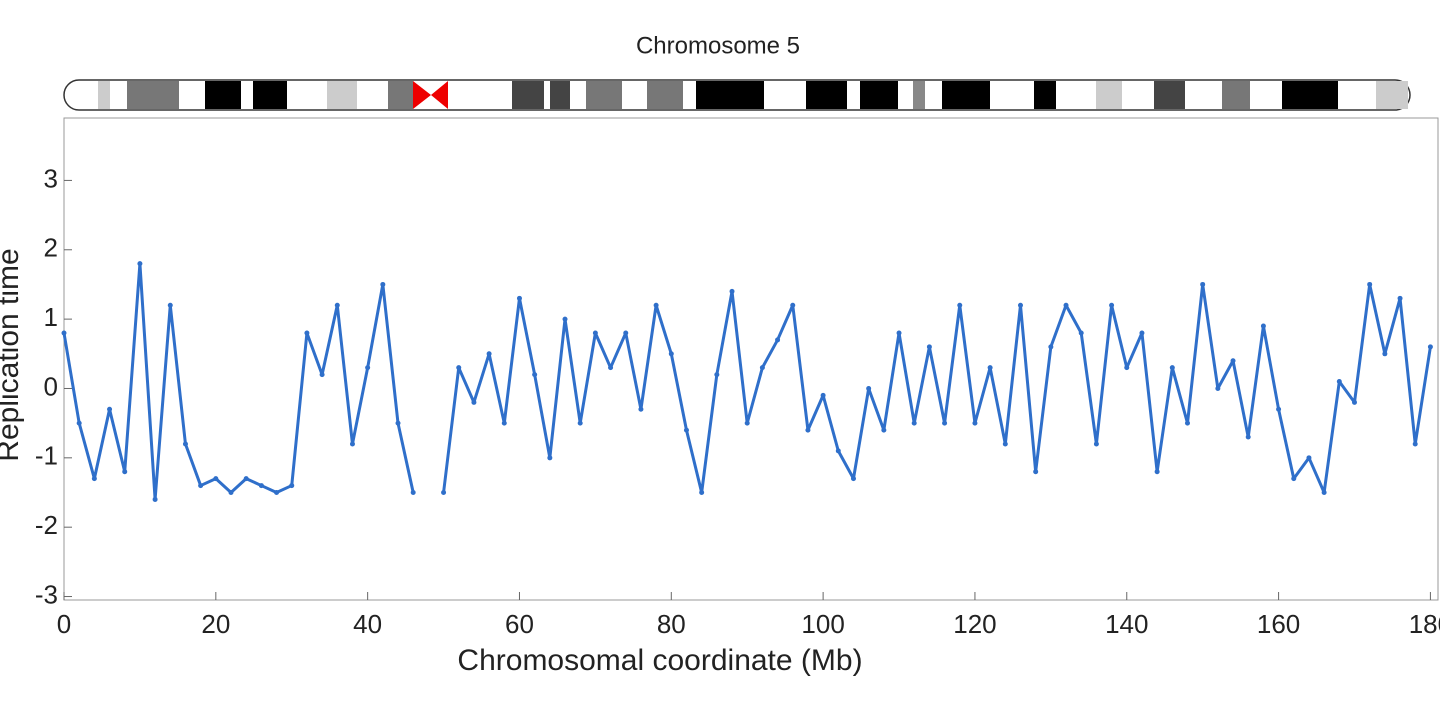  I want to click on data-line, so click(238, 381).